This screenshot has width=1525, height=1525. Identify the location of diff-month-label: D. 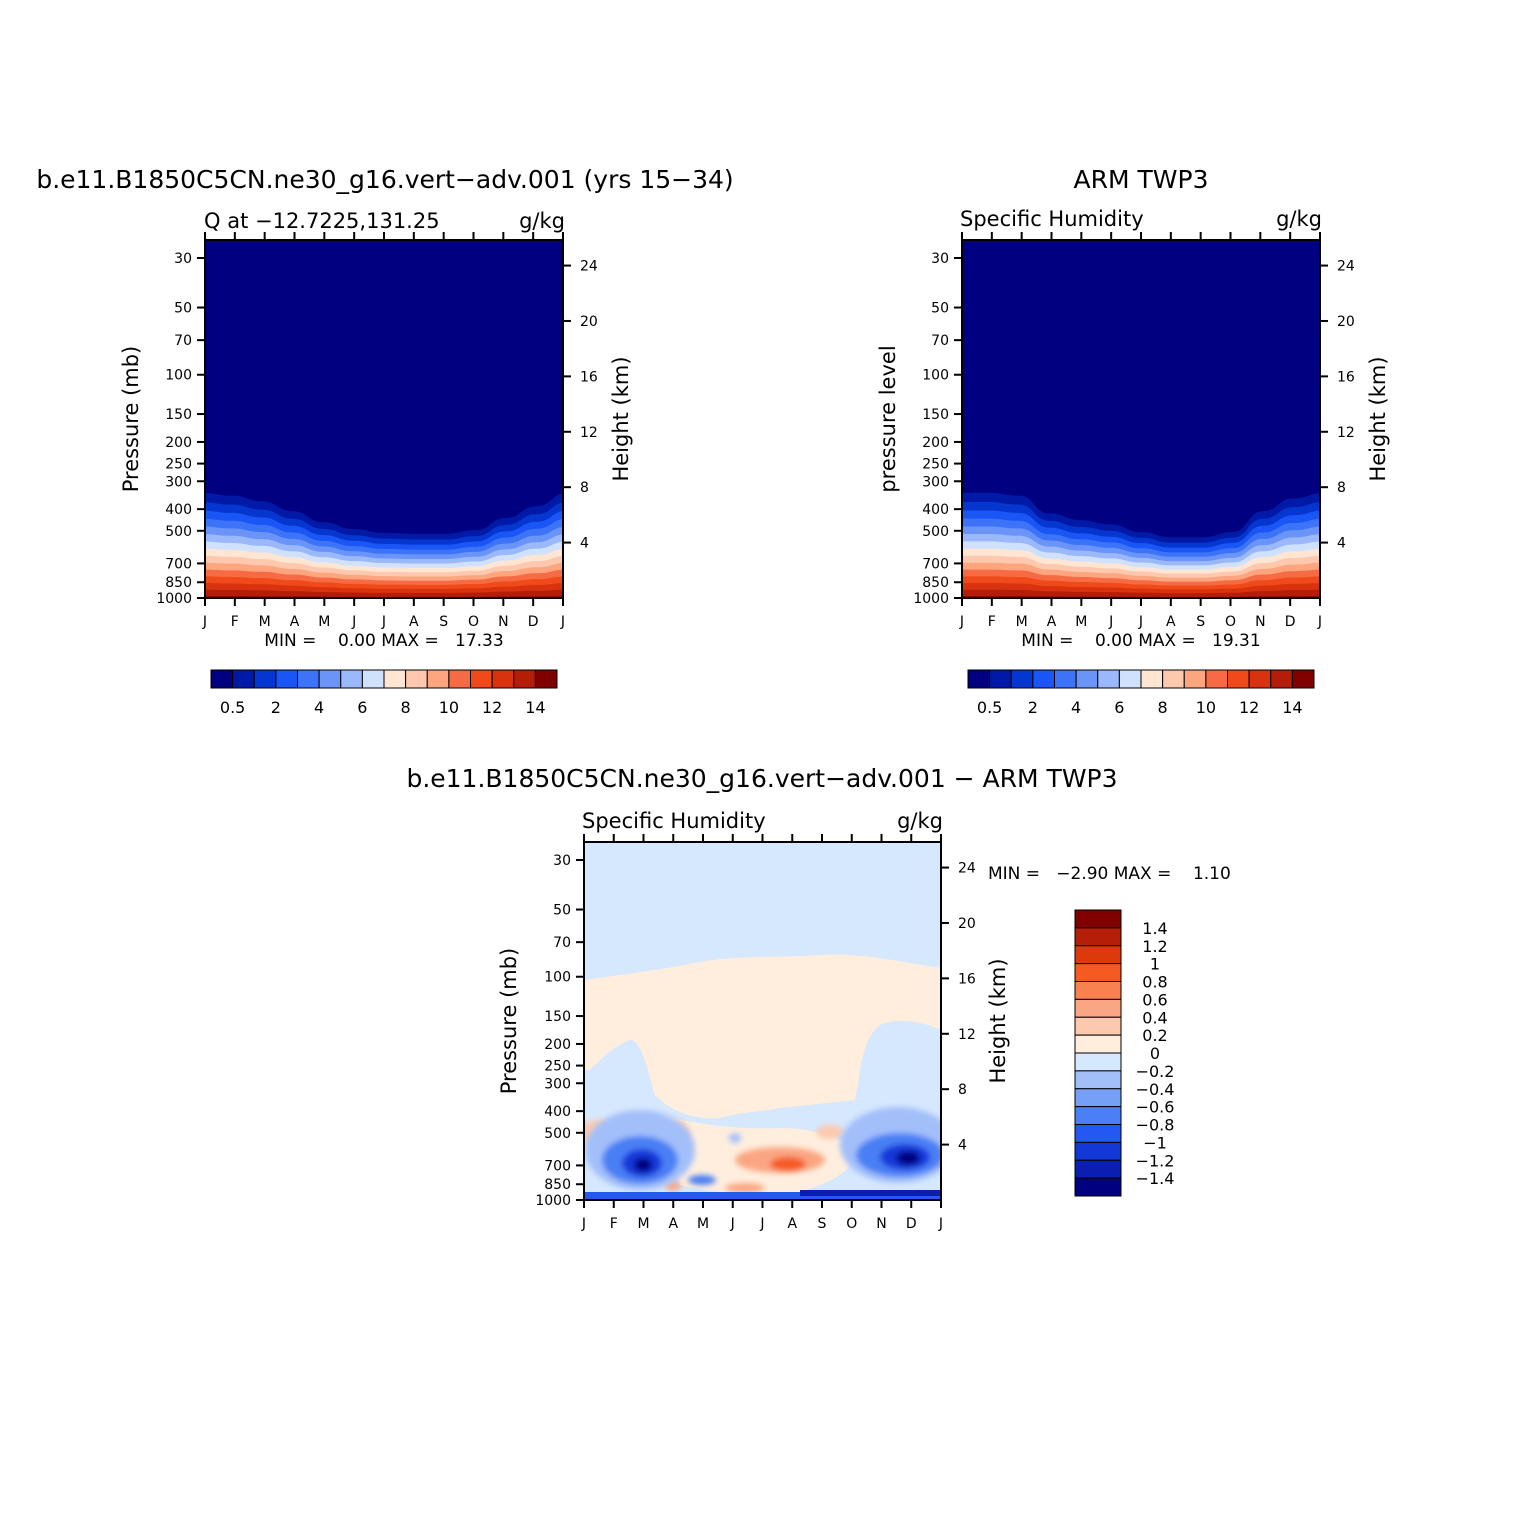
(911, 1224).